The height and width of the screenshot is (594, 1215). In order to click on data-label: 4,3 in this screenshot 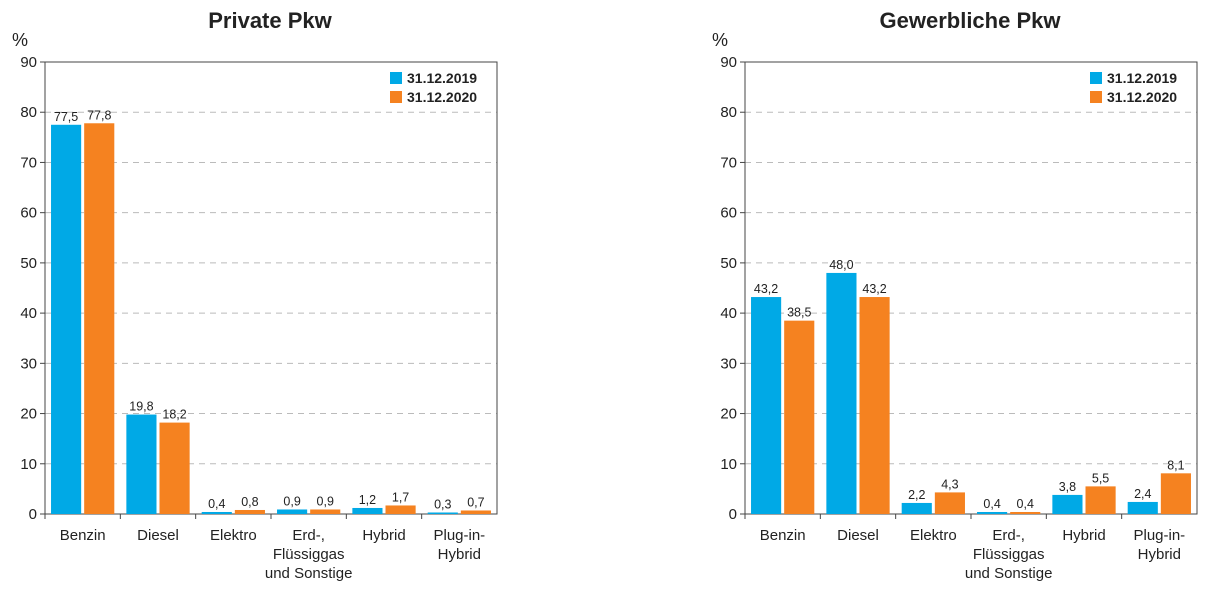, I will do `click(949, 484)`.